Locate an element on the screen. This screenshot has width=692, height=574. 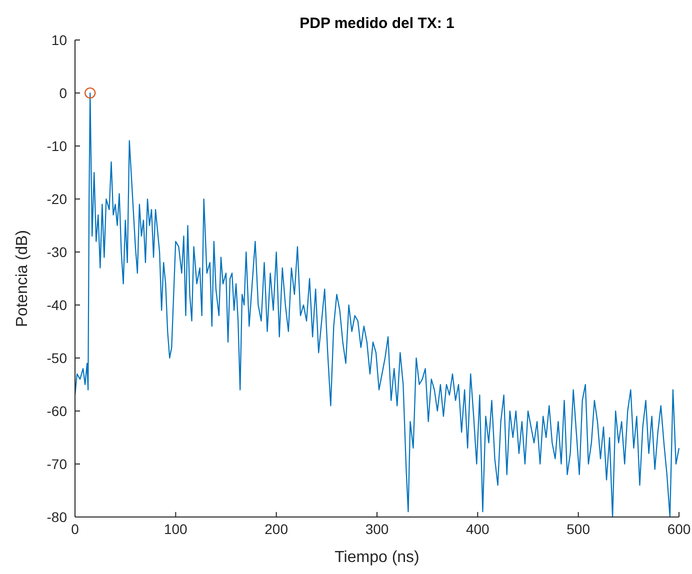
x-tick-label: 300 is located at coordinates (377, 529).